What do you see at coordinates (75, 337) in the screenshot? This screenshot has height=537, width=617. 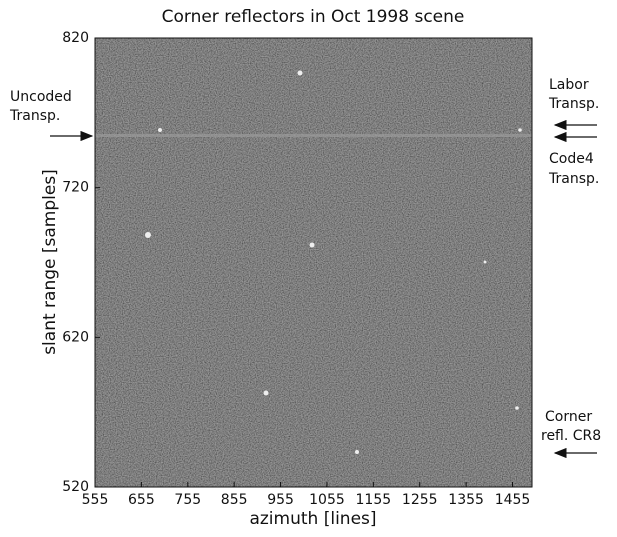 I see `y-tick-label: 620` at bounding box center [75, 337].